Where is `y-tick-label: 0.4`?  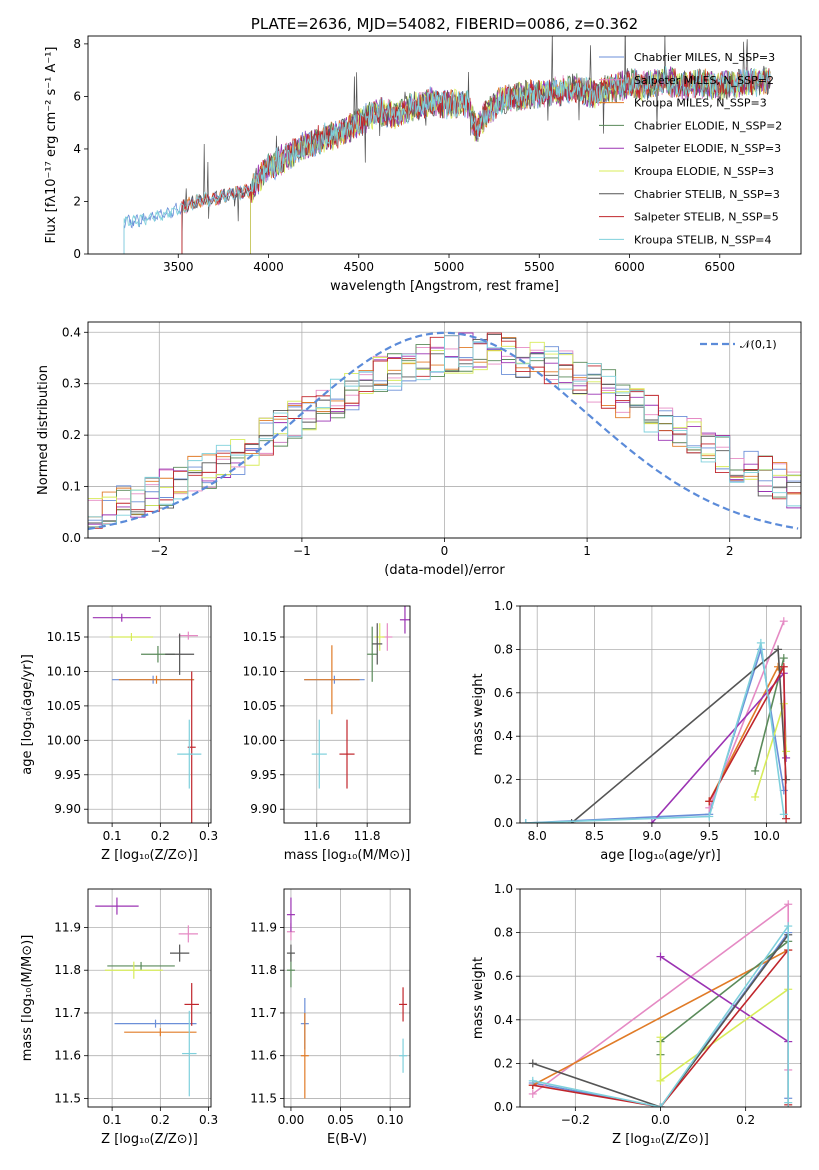
y-tick-label: 0.4 is located at coordinates (71, 332).